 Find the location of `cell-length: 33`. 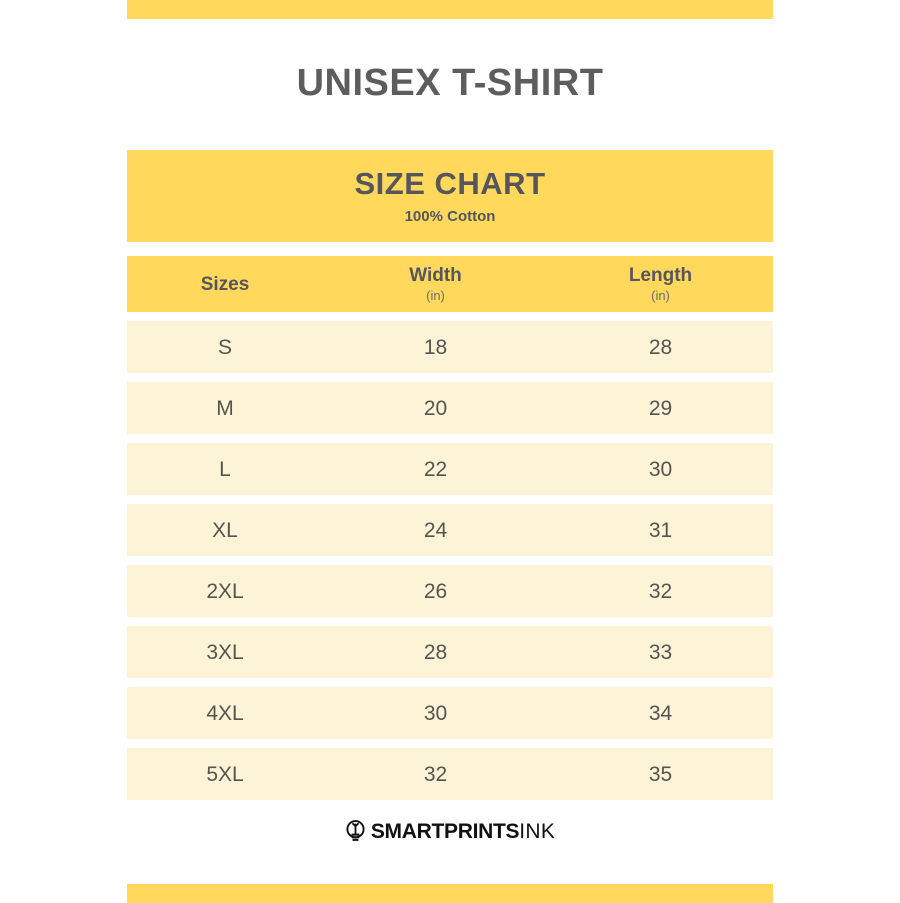

cell-length: 33 is located at coordinates (660, 652).